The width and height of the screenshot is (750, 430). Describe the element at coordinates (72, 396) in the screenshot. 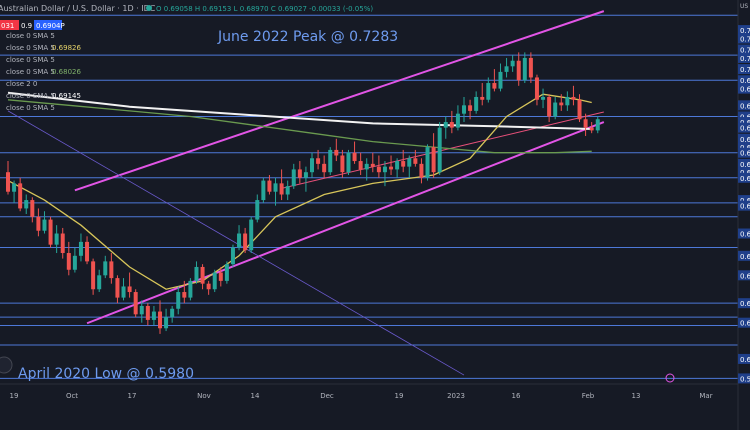

I see `x-tick-label: Oct` at that location.